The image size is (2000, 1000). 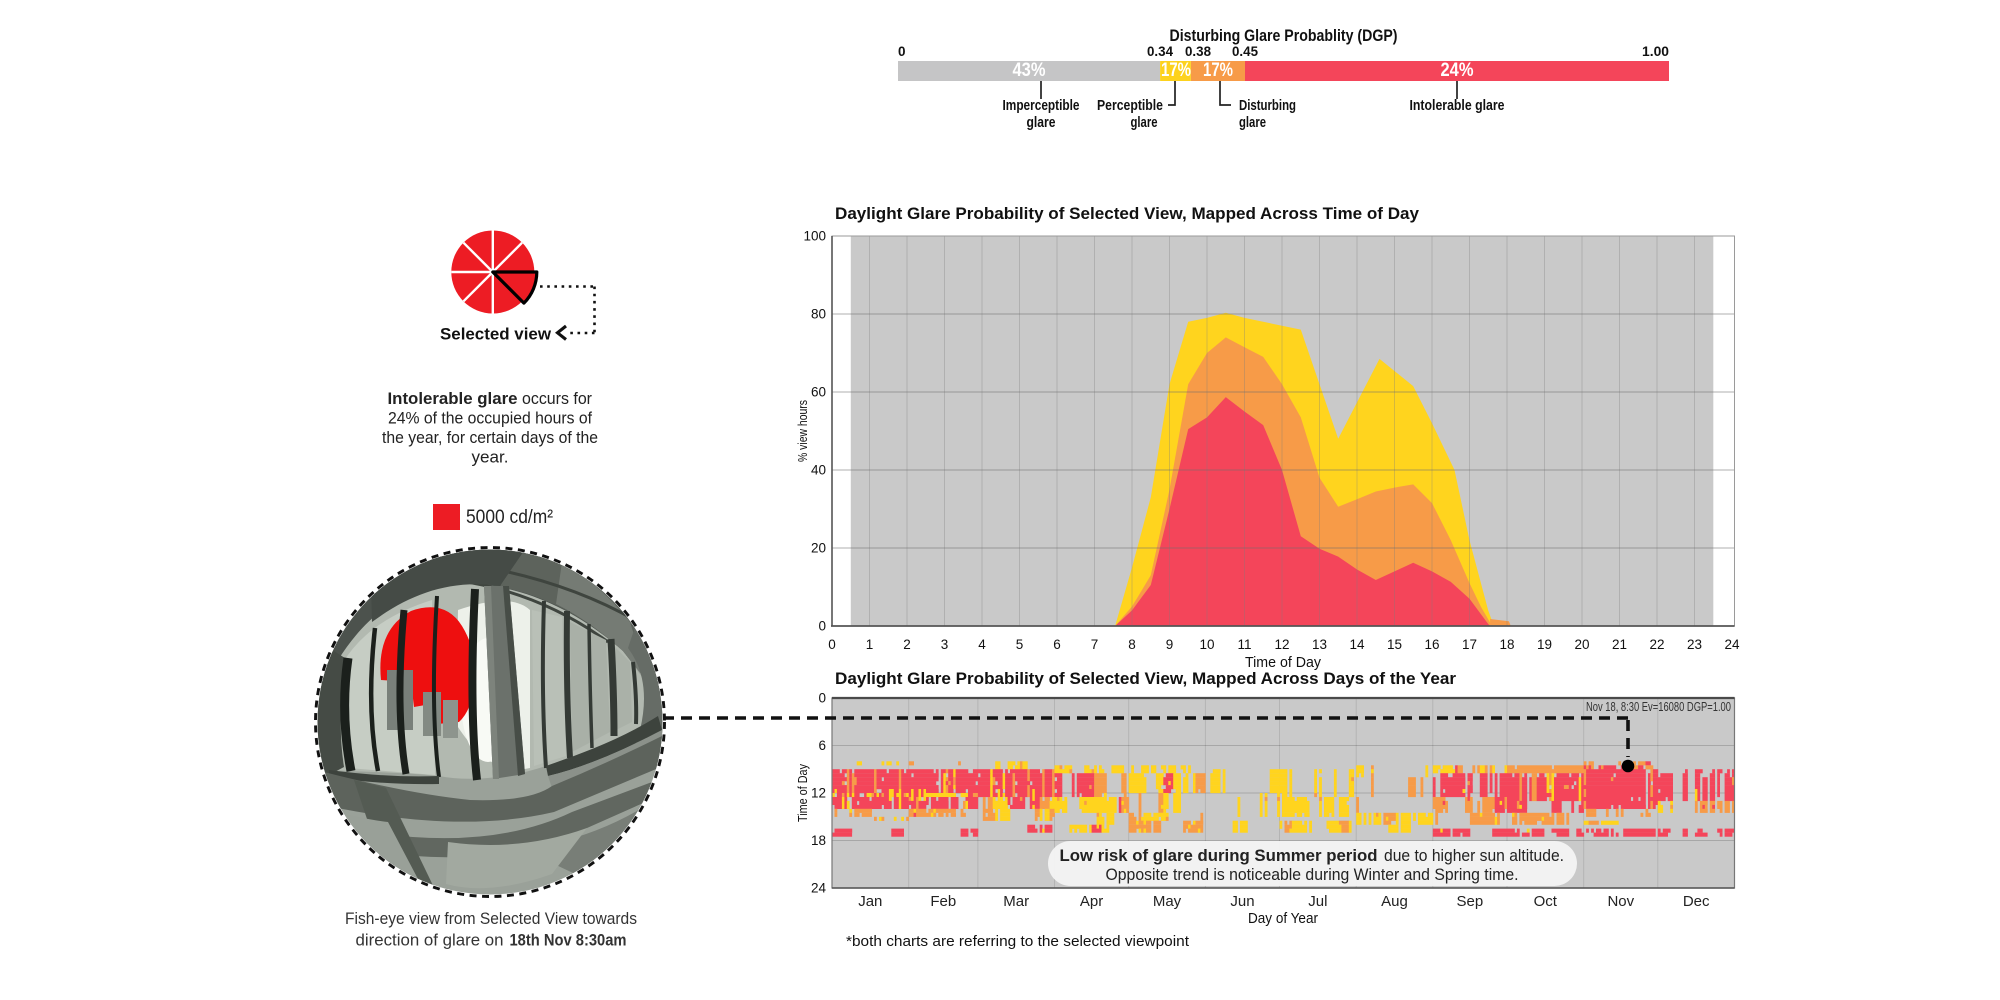 What do you see at coordinates (495, 335) in the screenshot?
I see `svg-text: Selected view` at bounding box center [495, 335].